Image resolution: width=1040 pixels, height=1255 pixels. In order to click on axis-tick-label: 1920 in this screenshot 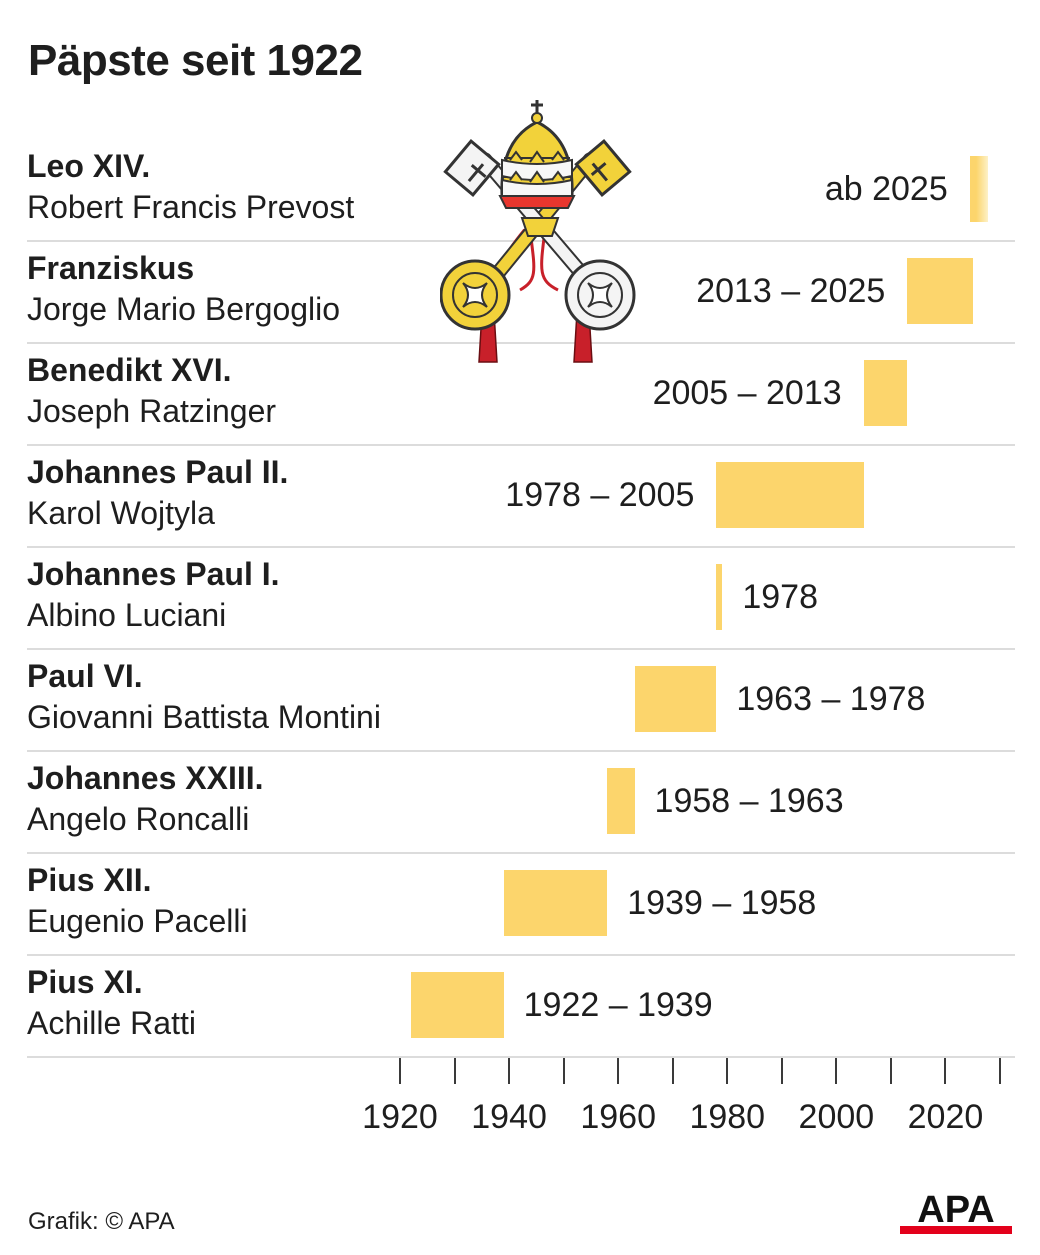, I will do `click(400, 1117)`.